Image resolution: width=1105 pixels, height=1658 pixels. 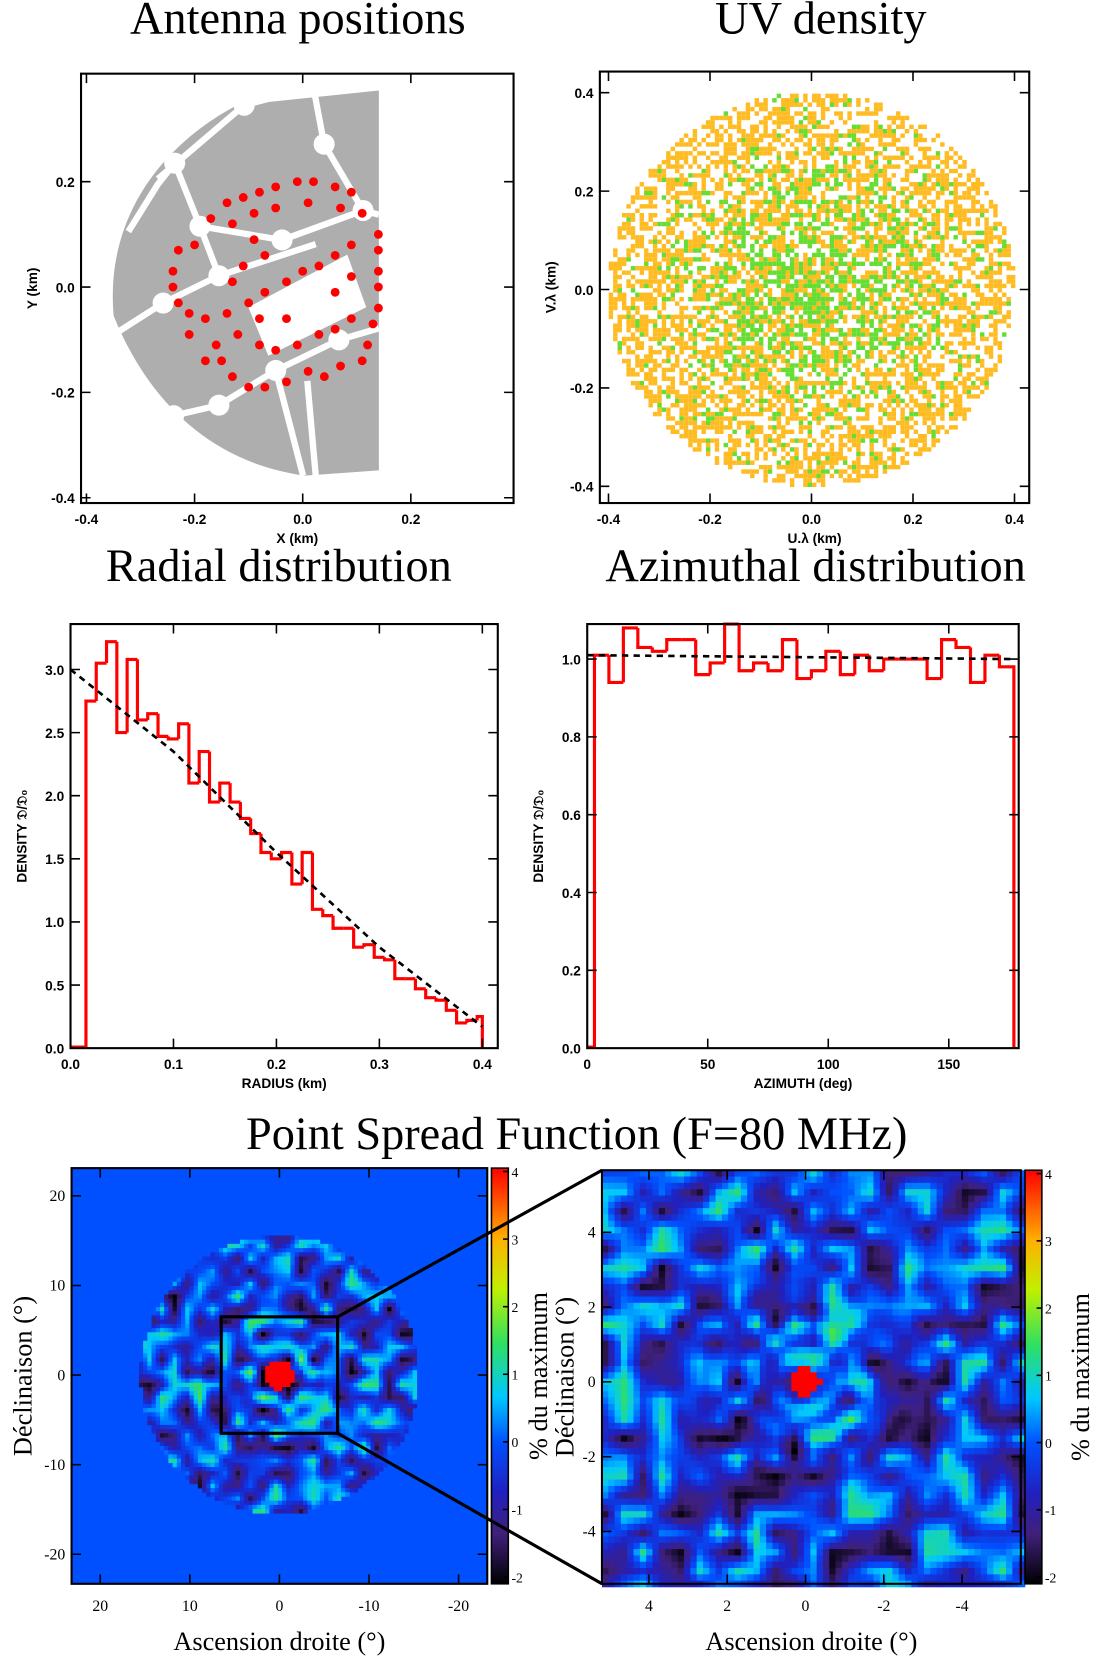 I want to click on antenna, so click(x=351, y=245).